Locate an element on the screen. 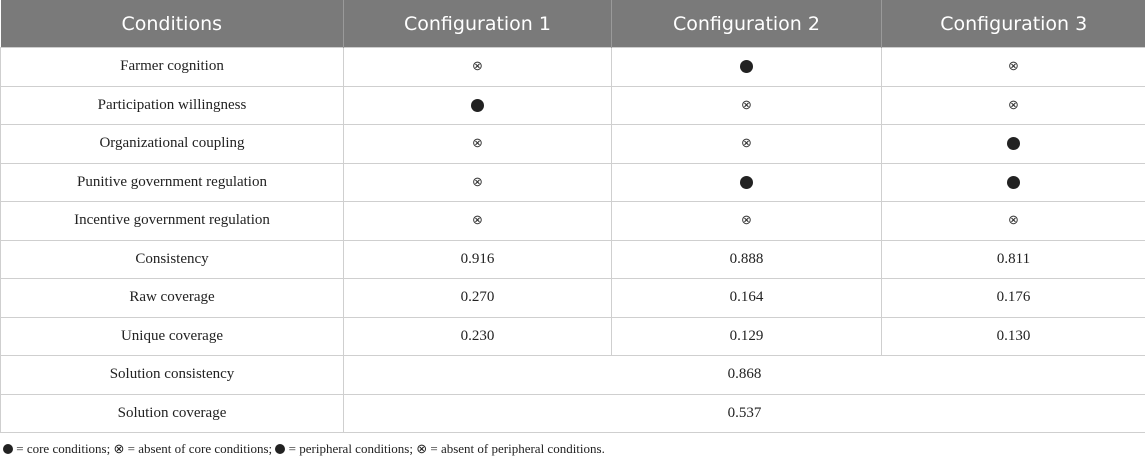  metric-label: Raw coverage is located at coordinates (172, 298).